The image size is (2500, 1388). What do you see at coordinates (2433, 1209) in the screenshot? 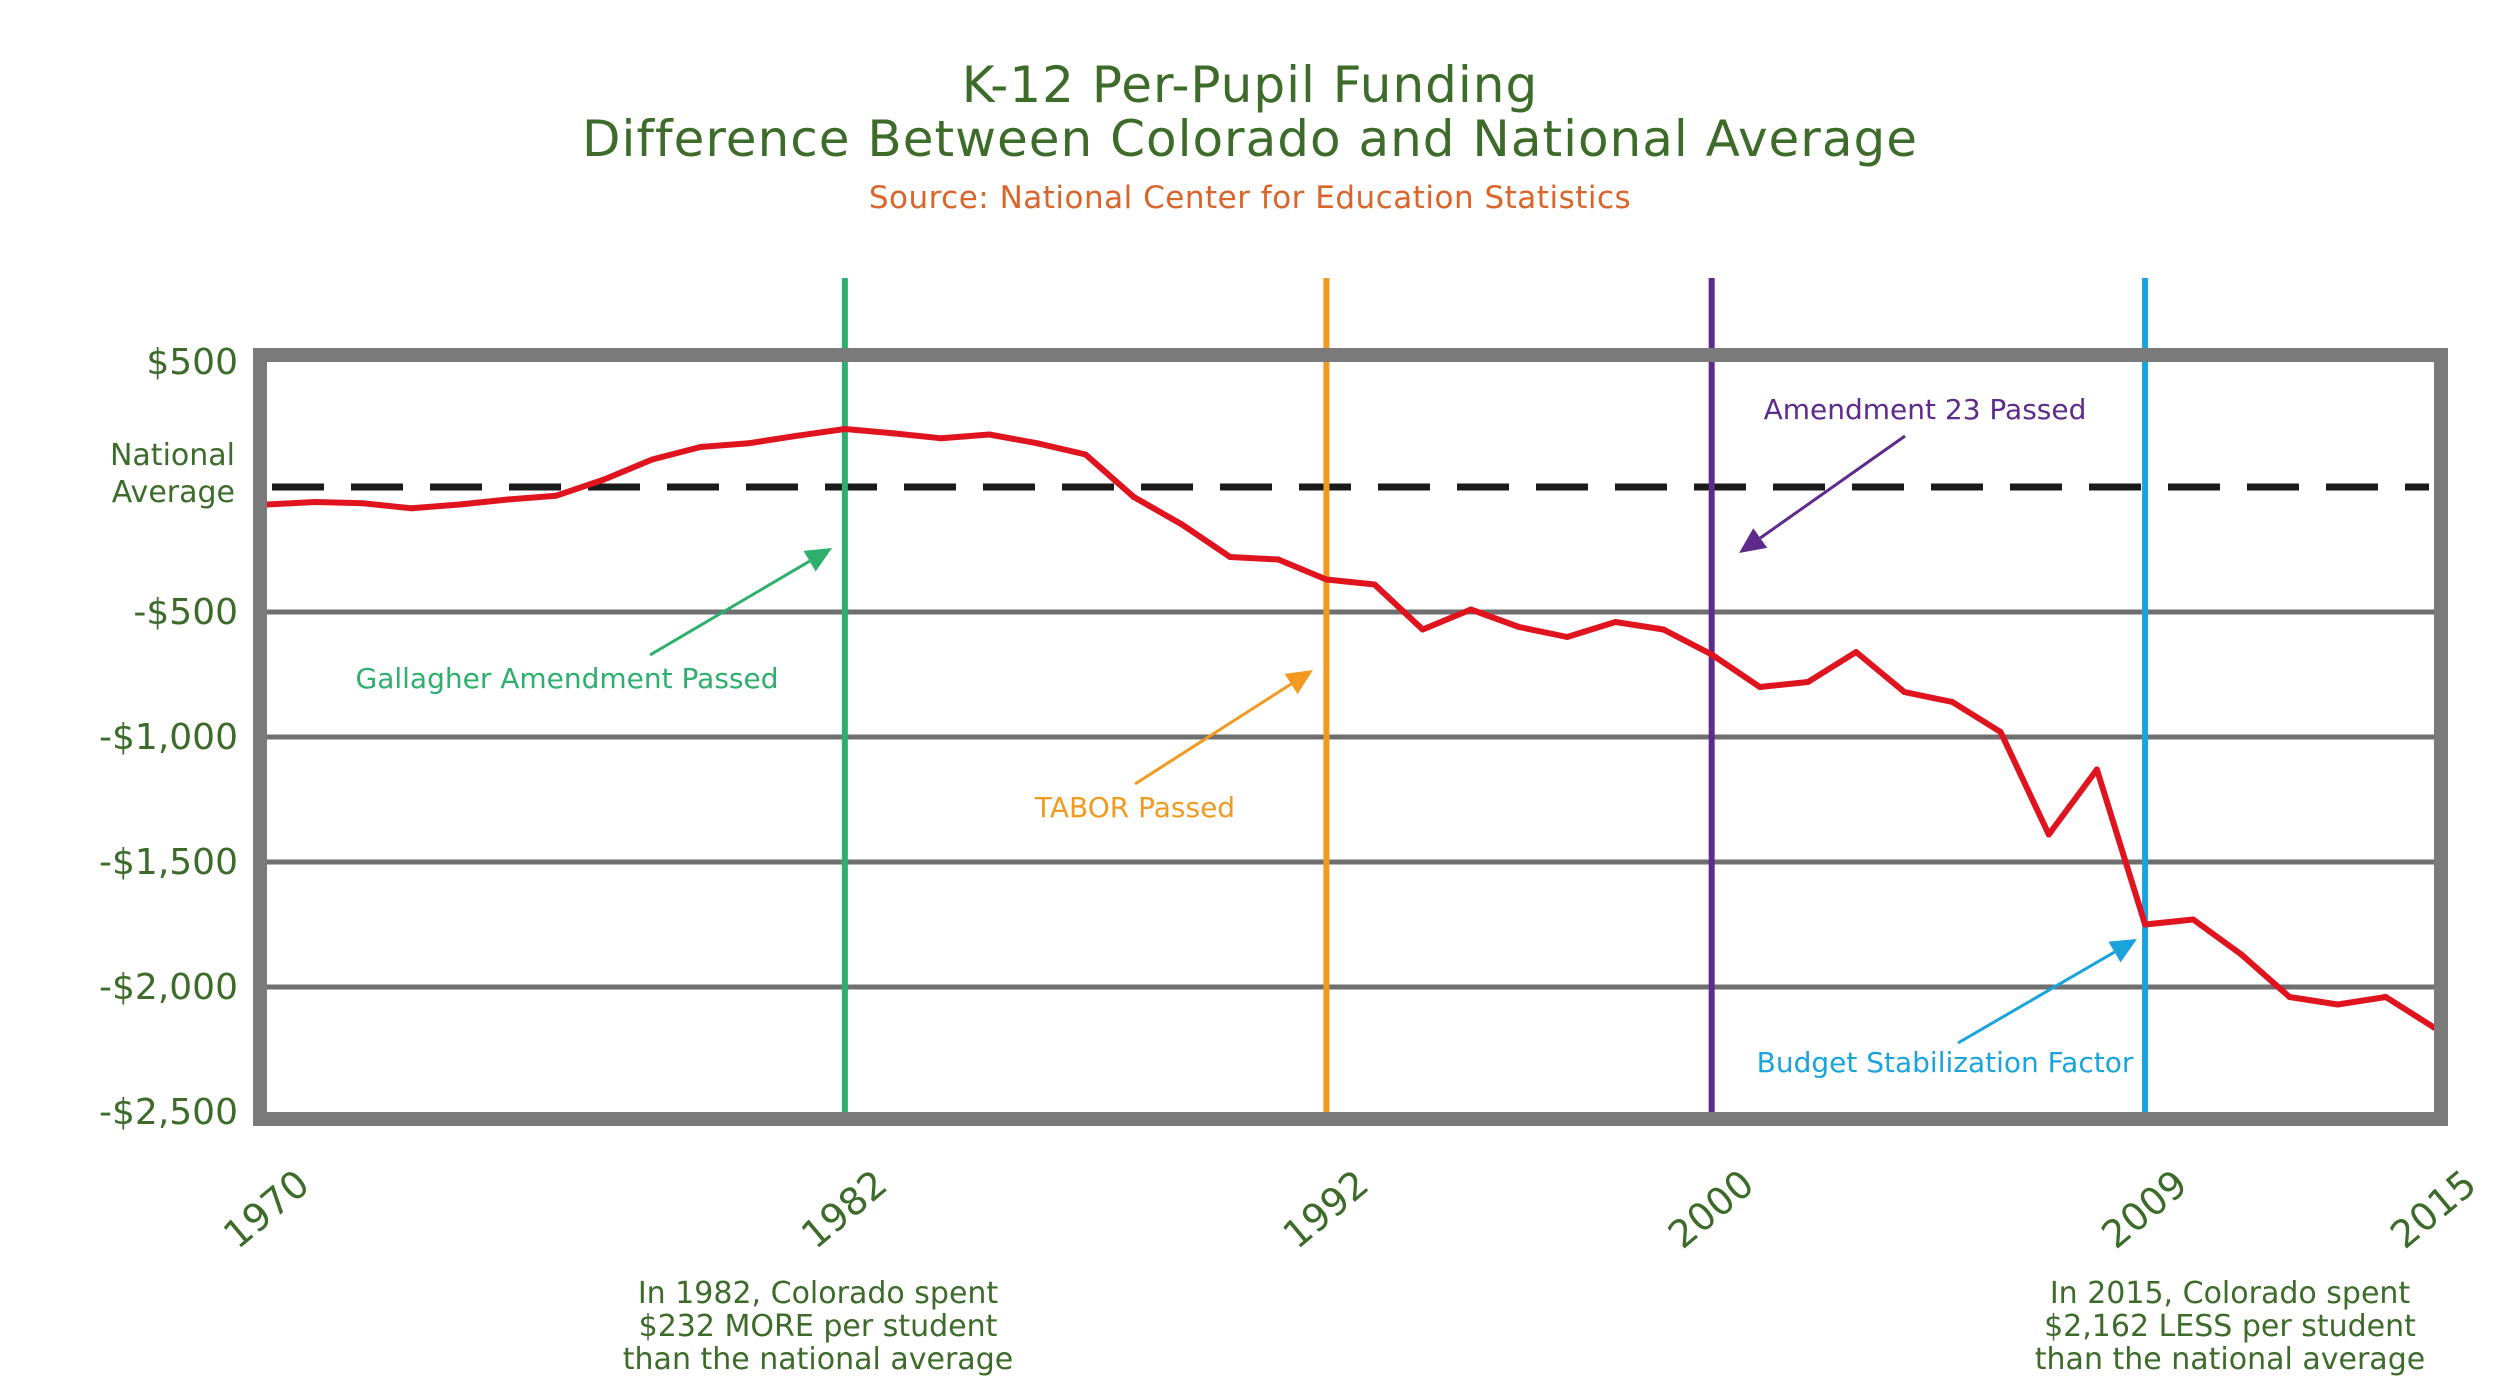
I see `x-tick-label: 2015` at bounding box center [2433, 1209].